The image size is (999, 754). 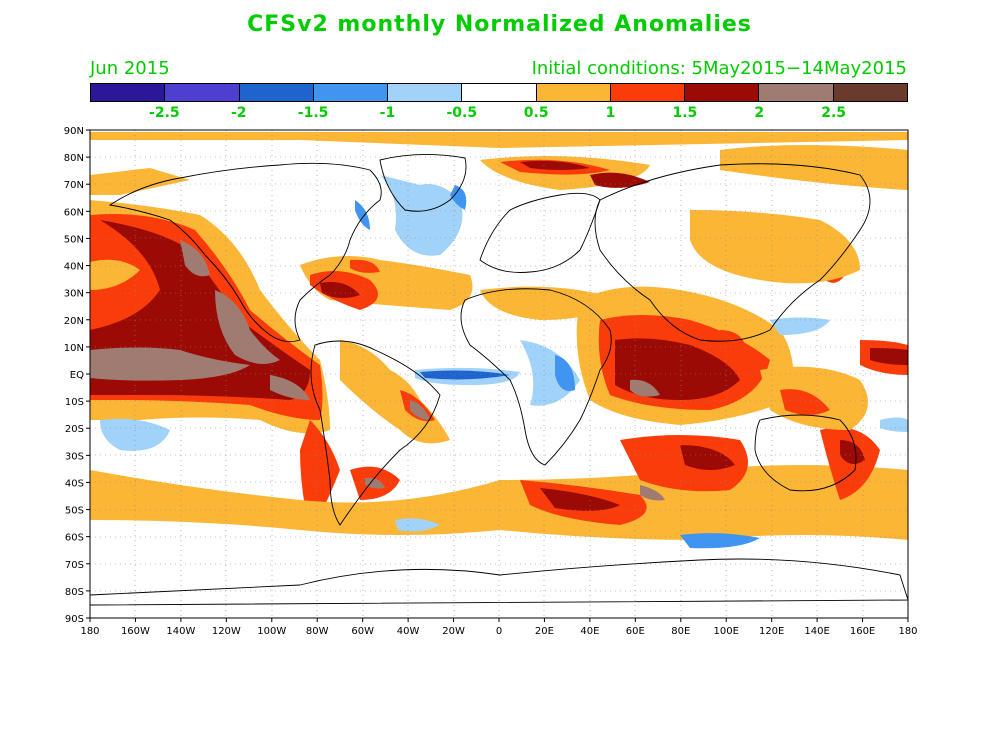 I want to click on lon-label: 160E, so click(x=862, y=631).